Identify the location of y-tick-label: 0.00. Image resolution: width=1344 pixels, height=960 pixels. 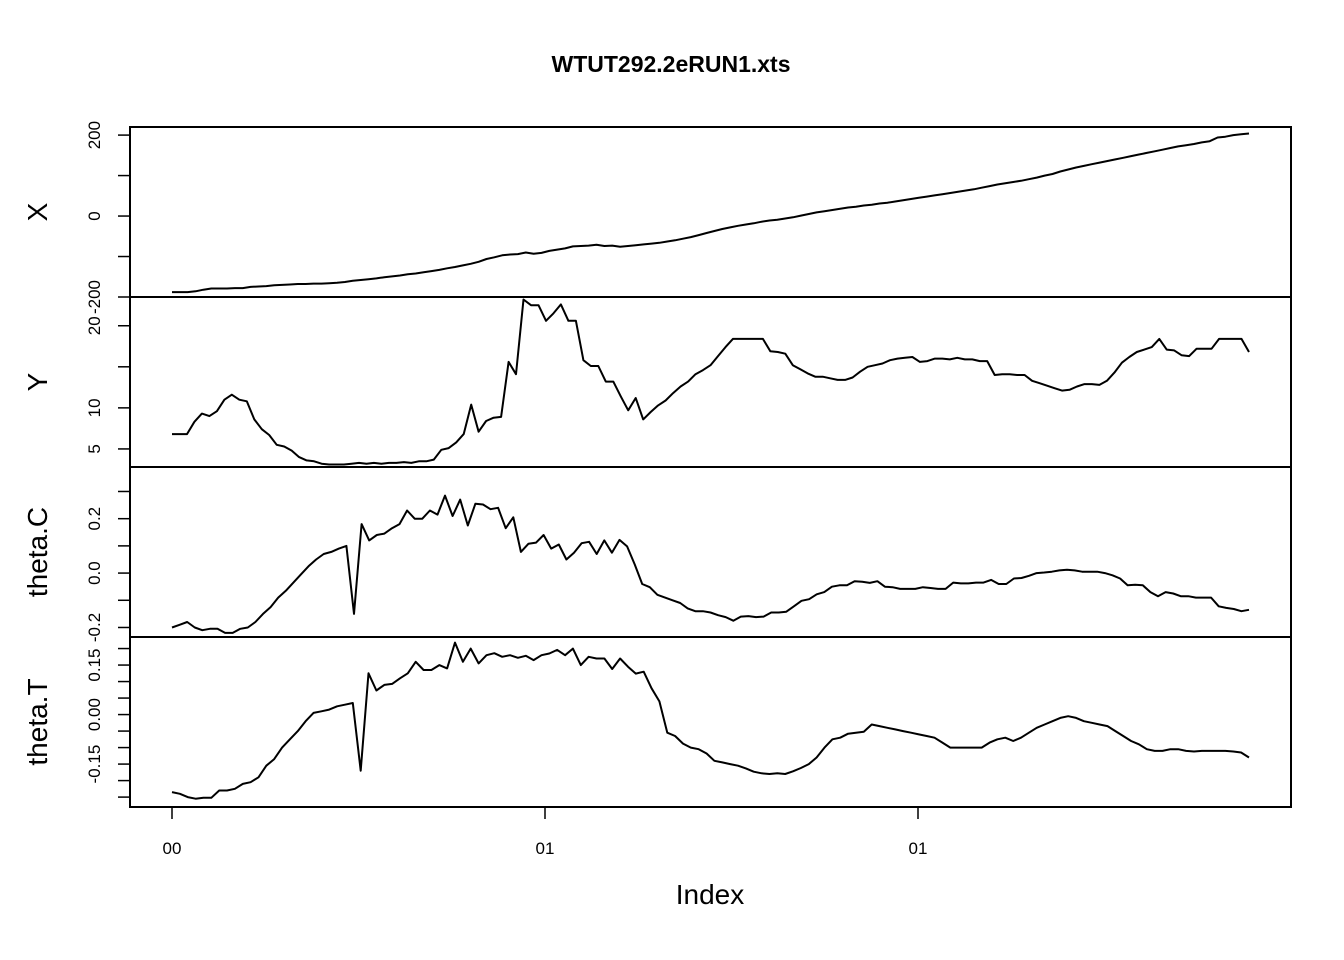
(94, 714).